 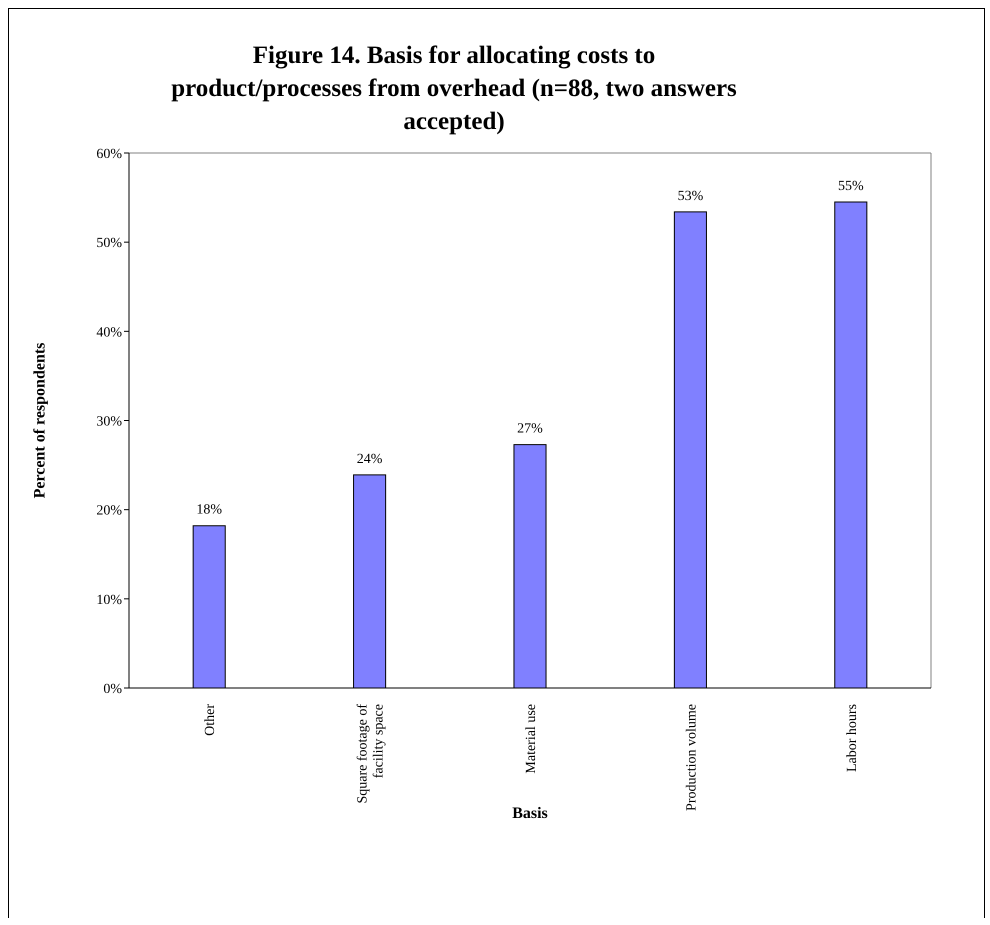 I want to click on y-tick-label: 40%, so click(x=109, y=332).